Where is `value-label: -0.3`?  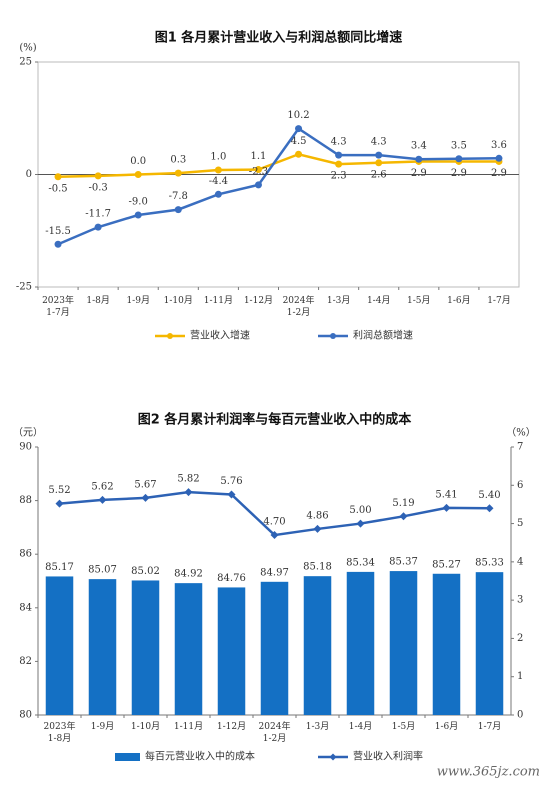 value-label: -0.3 is located at coordinates (97, 187).